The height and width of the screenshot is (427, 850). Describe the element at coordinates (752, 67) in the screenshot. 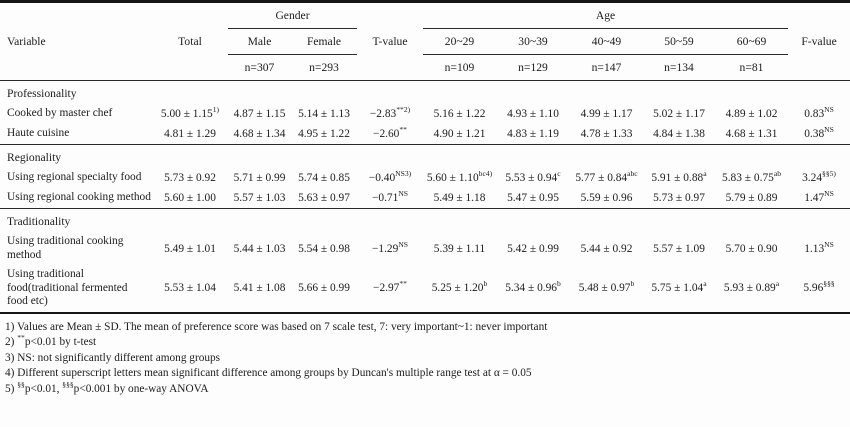

I see `n-age-60s: n=81` at that location.